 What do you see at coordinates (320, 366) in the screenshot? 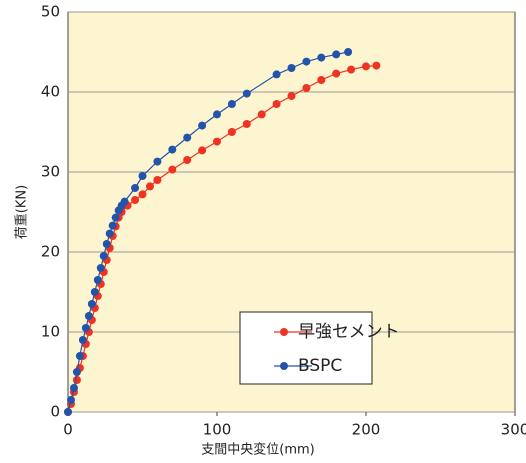
I see `legend-label: BSPC` at bounding box center [320, 366].